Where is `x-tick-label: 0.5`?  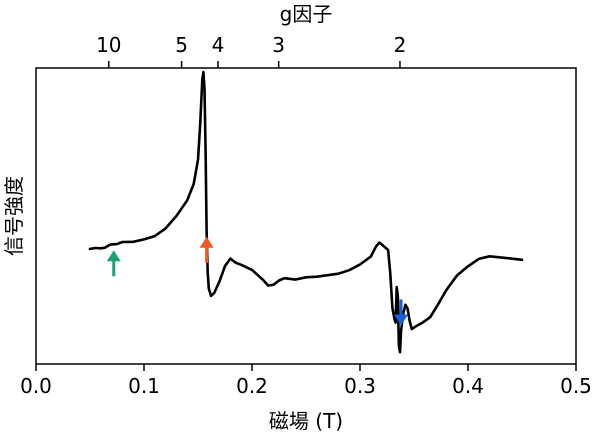
x-tick-label: 0.5 is located at coordinates (576, 386).